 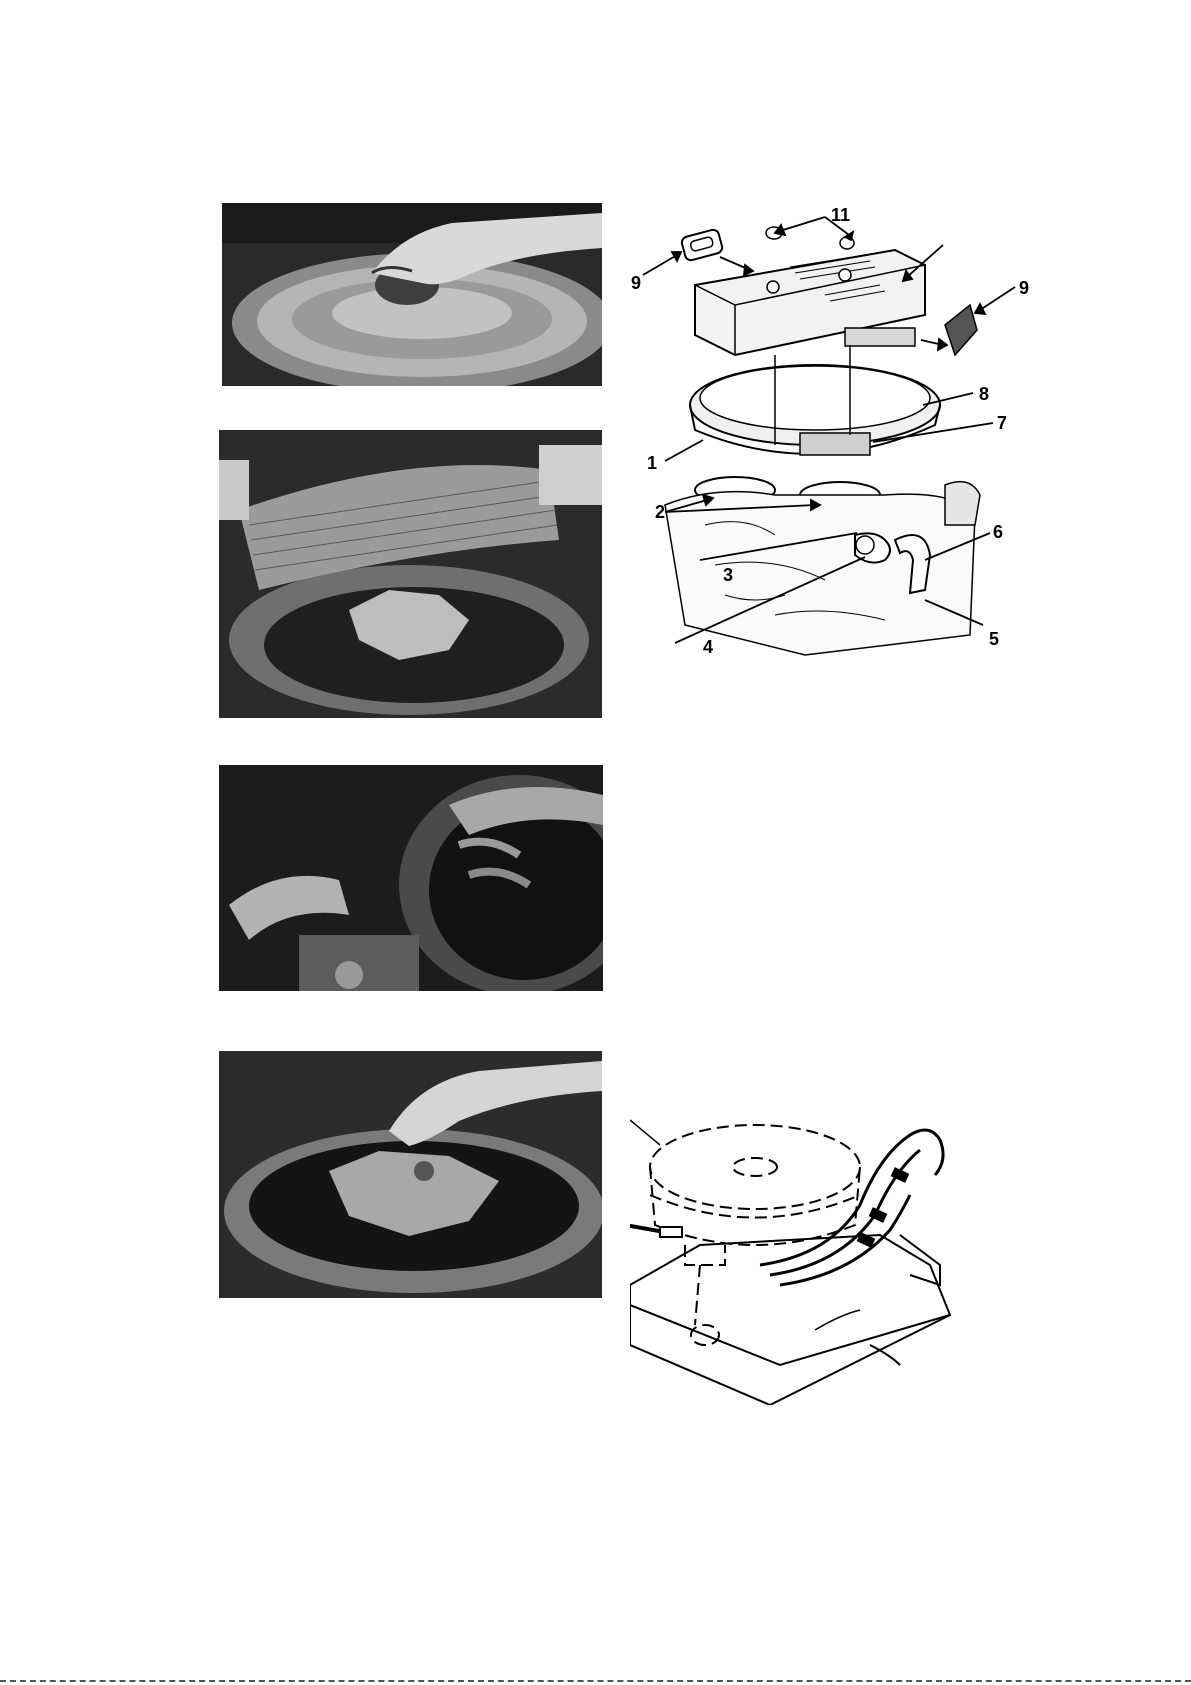 I want to click on callout-2: 2, so click(x=660, y=512).